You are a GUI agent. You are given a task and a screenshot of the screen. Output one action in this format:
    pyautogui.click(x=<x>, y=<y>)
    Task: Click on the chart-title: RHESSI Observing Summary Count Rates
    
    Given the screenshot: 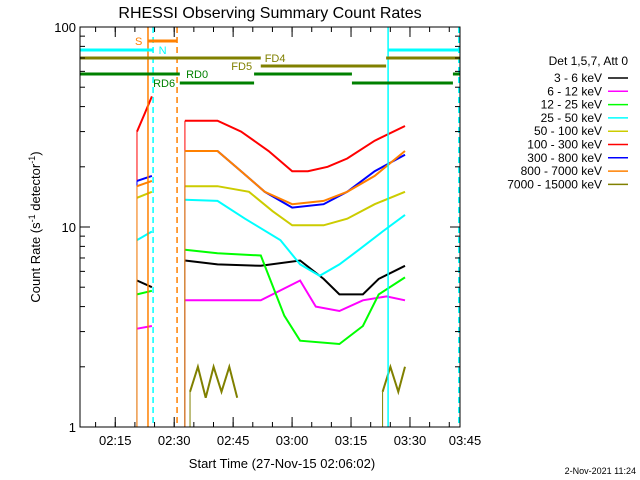 What is the action you would take?
    pyautogui.click(x=269, y=13)
    